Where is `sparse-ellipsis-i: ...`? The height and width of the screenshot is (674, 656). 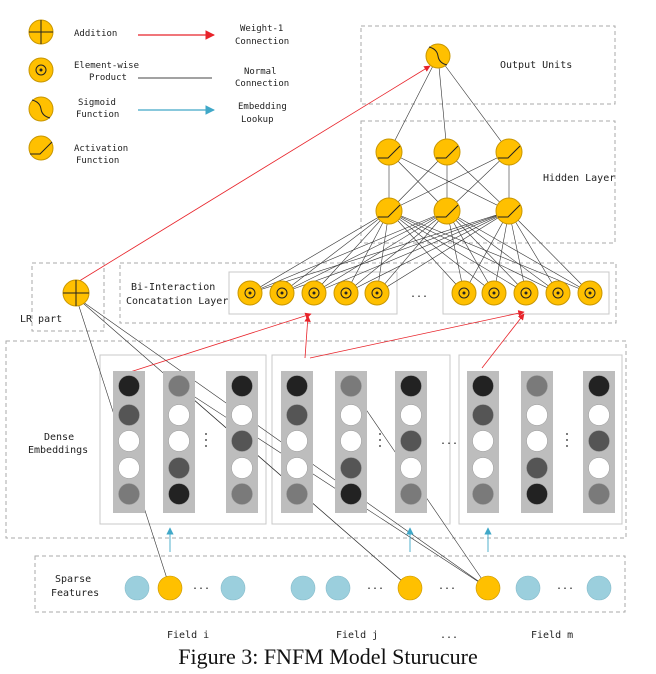
sparse-ellipsis-i: ... is located at coordinates (201, 586).